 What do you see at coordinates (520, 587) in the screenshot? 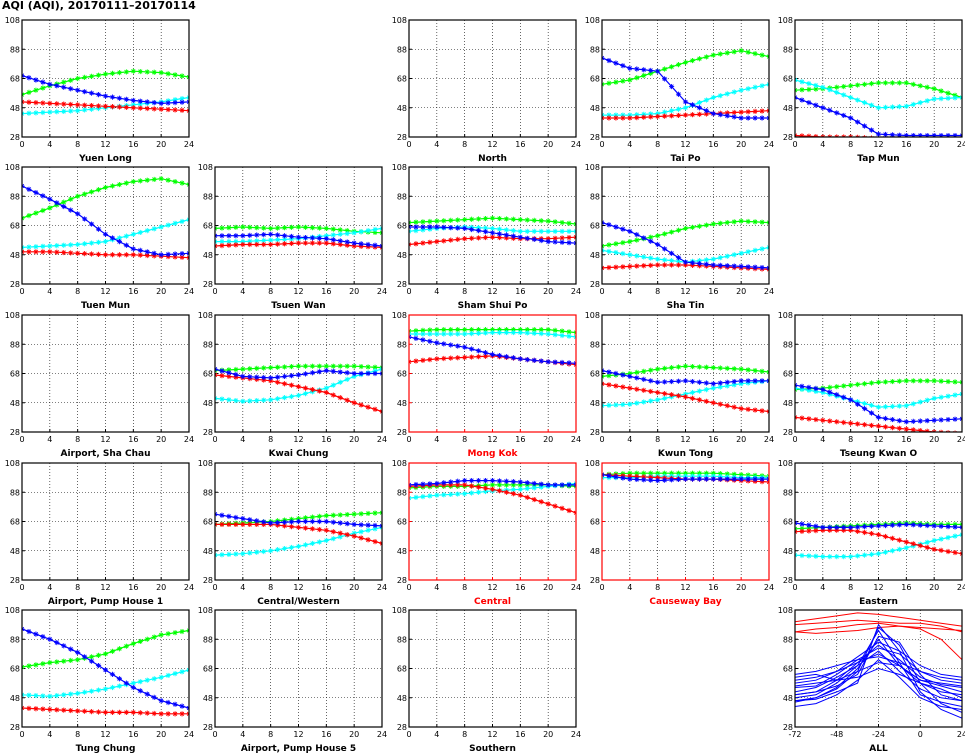
I see `x-tick-label: 16` at bounding box center [520, 587].